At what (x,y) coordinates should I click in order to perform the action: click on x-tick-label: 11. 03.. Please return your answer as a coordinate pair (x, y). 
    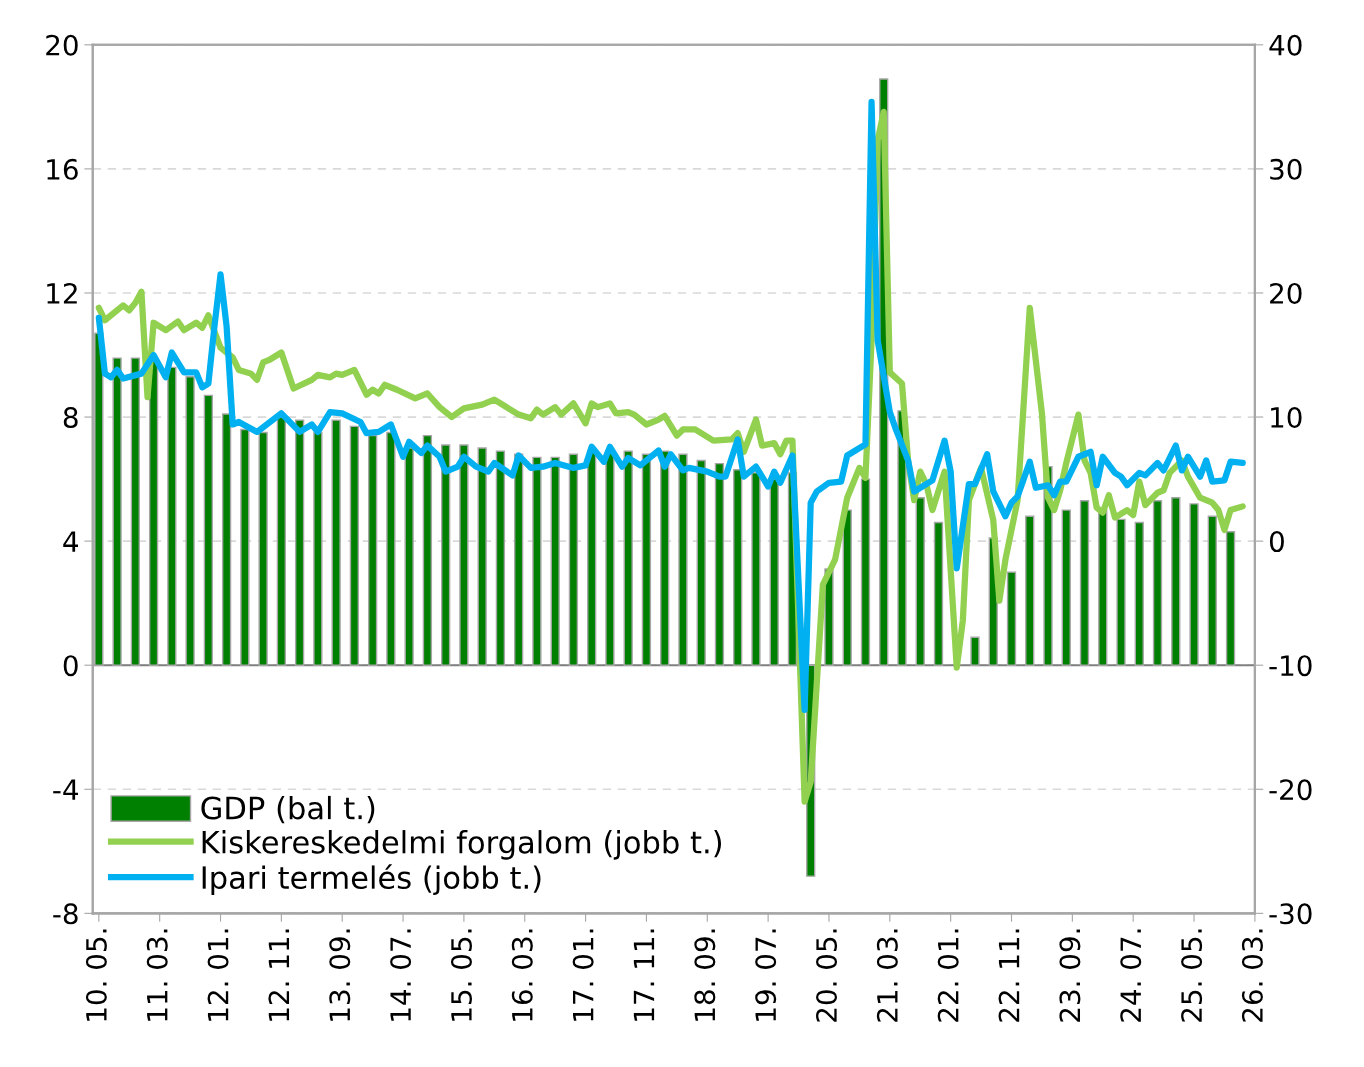
    Looking at the image, I should click on (157, 975).